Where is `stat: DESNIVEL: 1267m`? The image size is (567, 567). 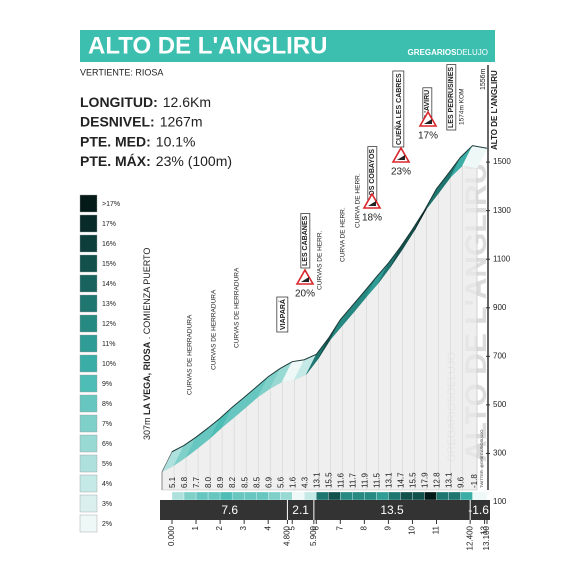
stat: DESNIVEL: 1267m is located at coordinates (141, 121).